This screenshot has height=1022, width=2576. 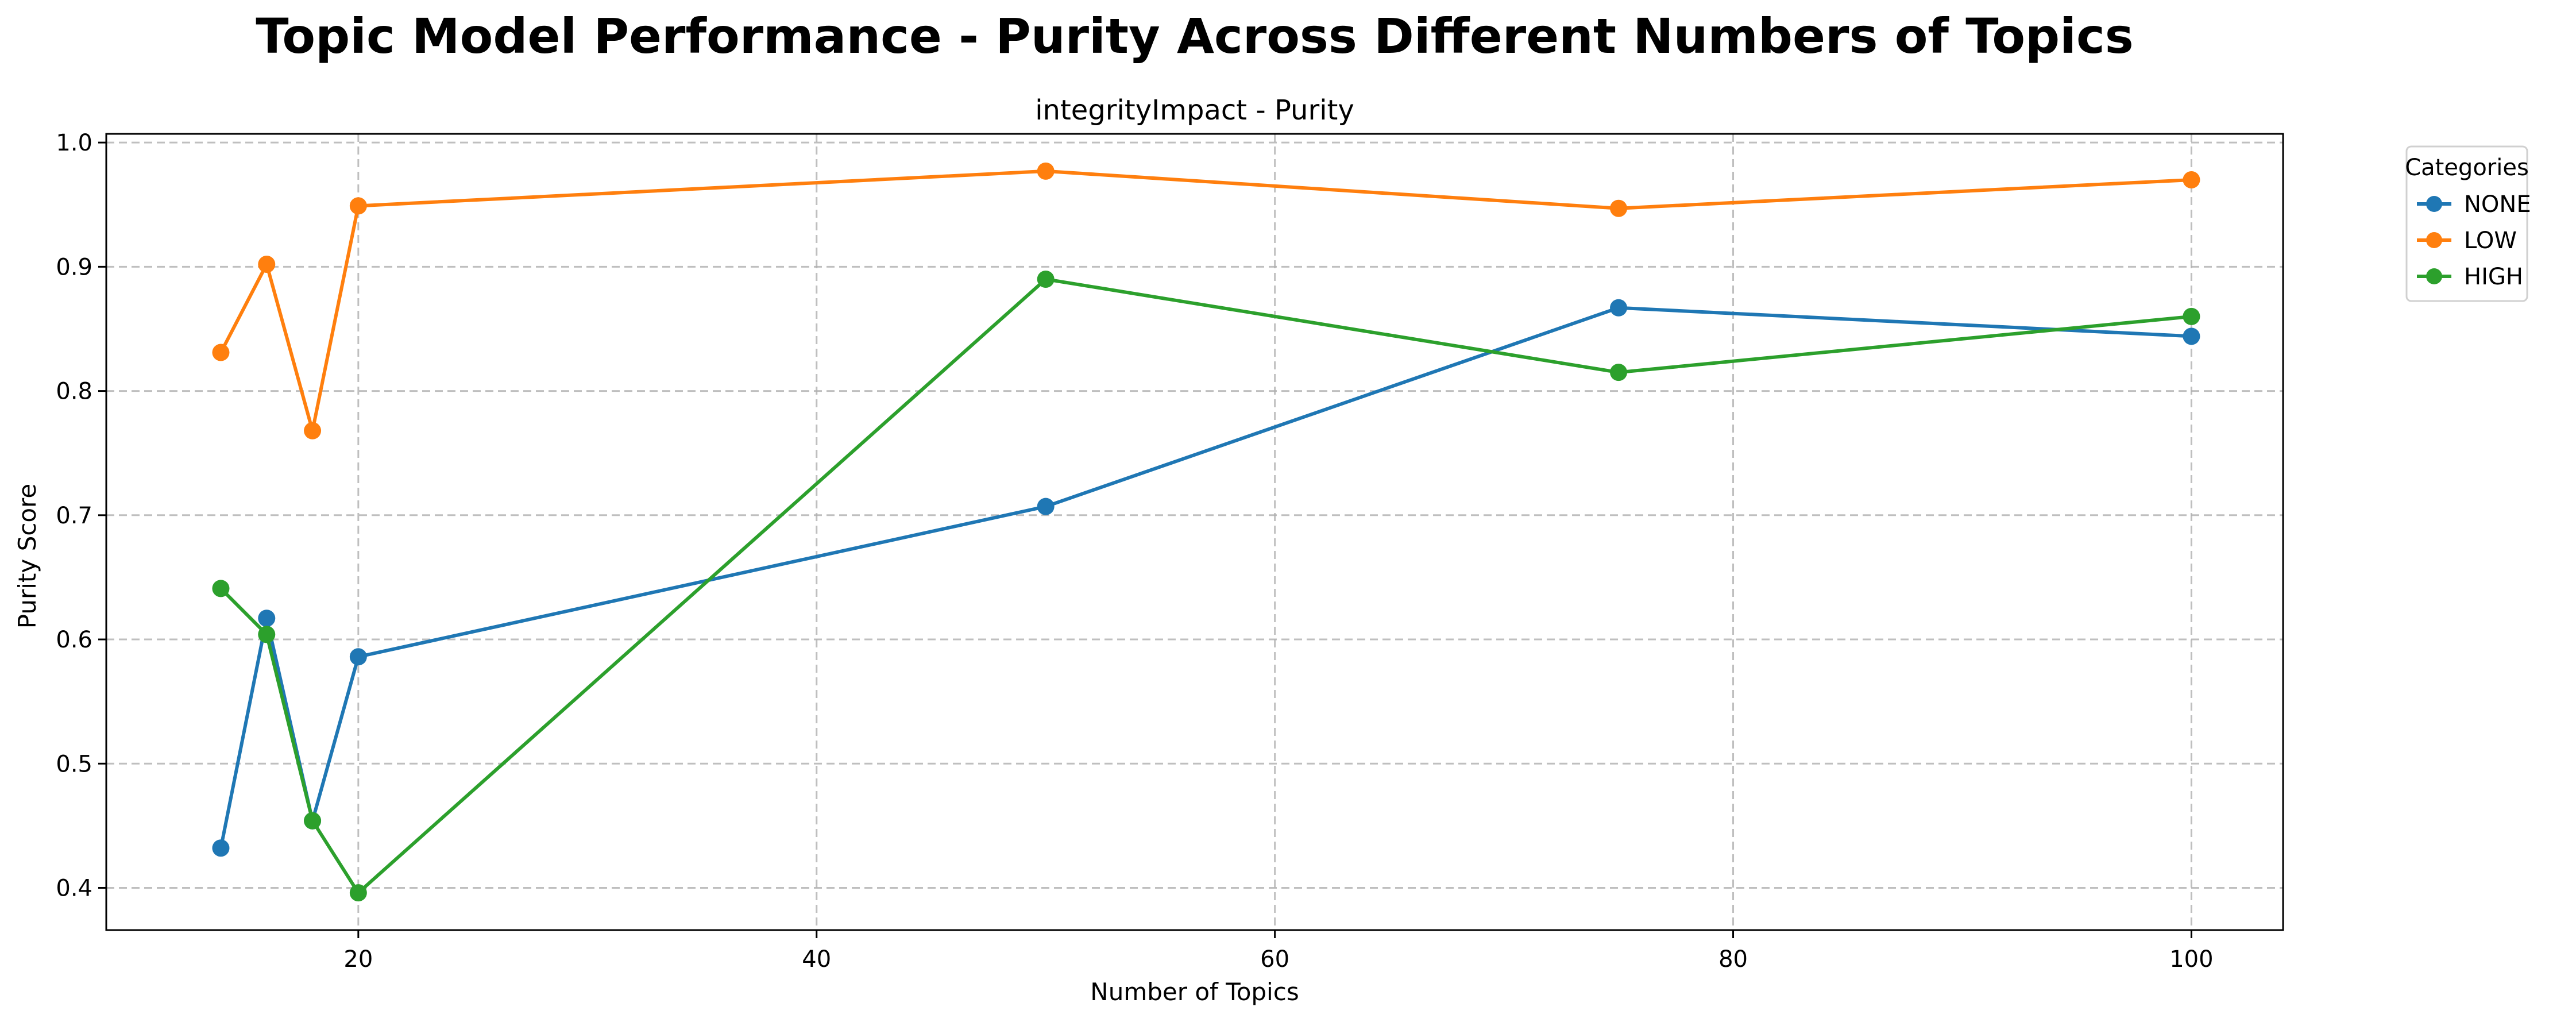 What do you see at coordinates (74, 640) in the screenshot?
I see `y-tick-label: 0.6` at bounding box center [74, 640].